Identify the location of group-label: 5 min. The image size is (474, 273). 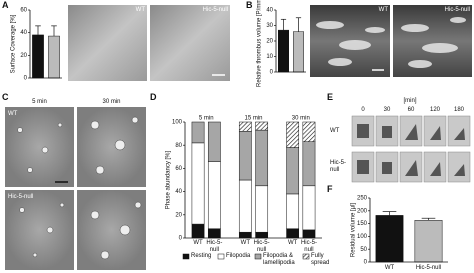
(206, 119).